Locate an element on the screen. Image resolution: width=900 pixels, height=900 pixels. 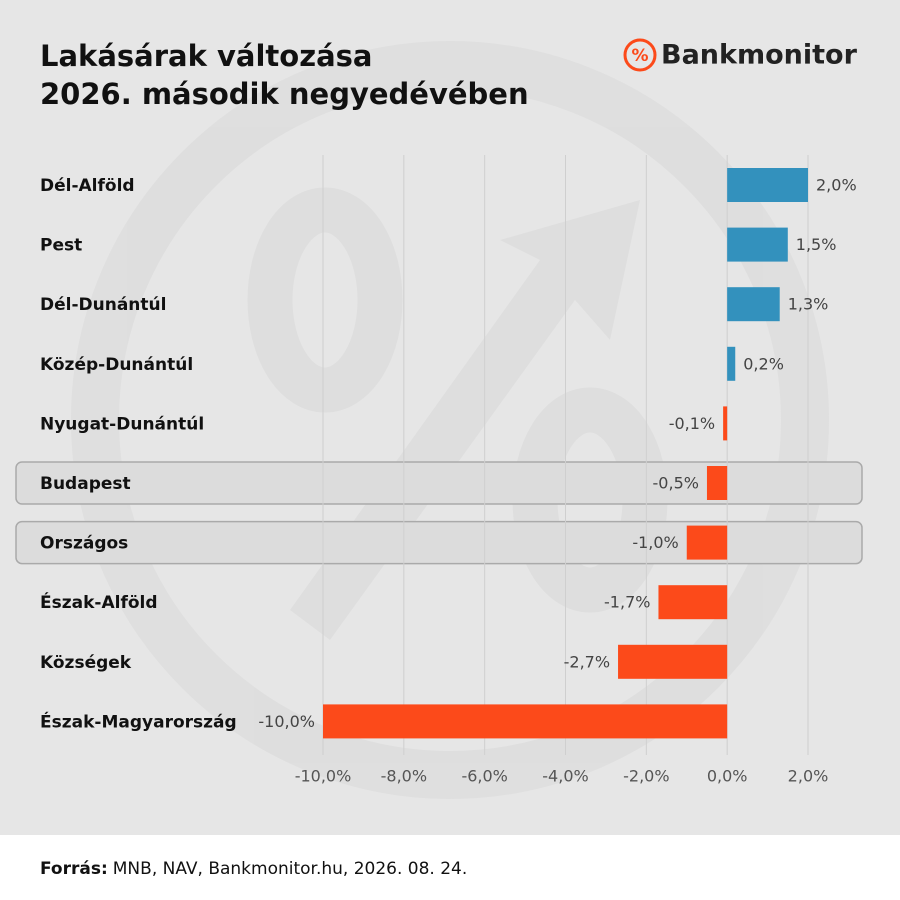
value-label: 1,5% is located at coordinates (816, 244).